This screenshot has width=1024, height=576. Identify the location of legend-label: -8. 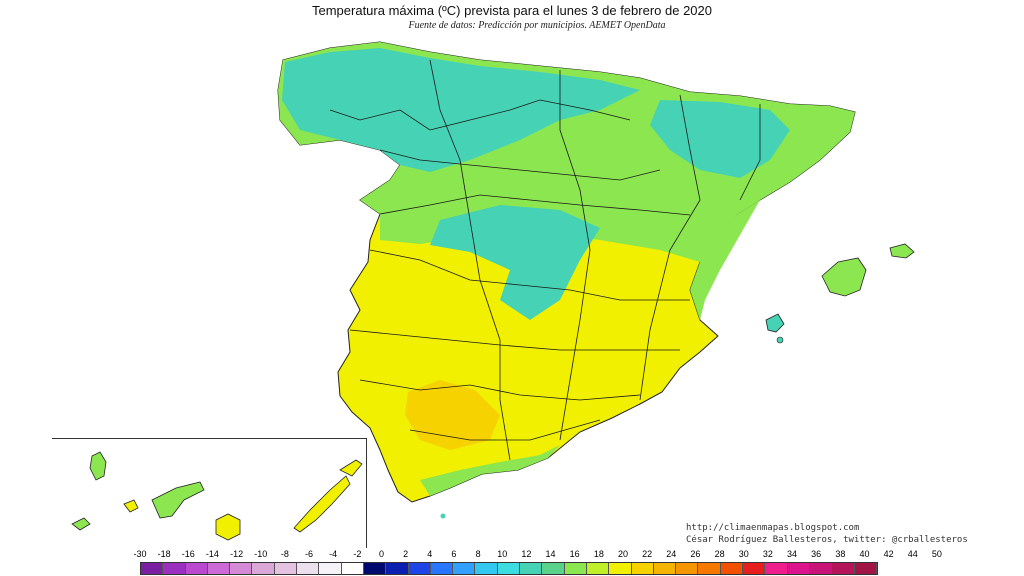
(284, 554).